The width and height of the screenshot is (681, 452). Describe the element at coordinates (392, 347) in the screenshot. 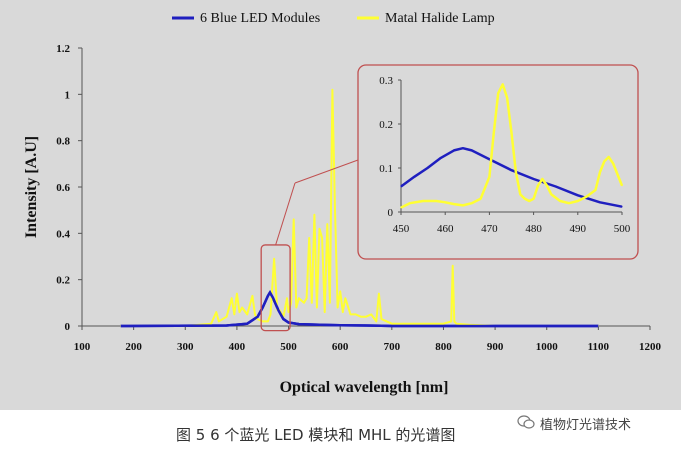

I see `x-tick-label: 700` at that location.